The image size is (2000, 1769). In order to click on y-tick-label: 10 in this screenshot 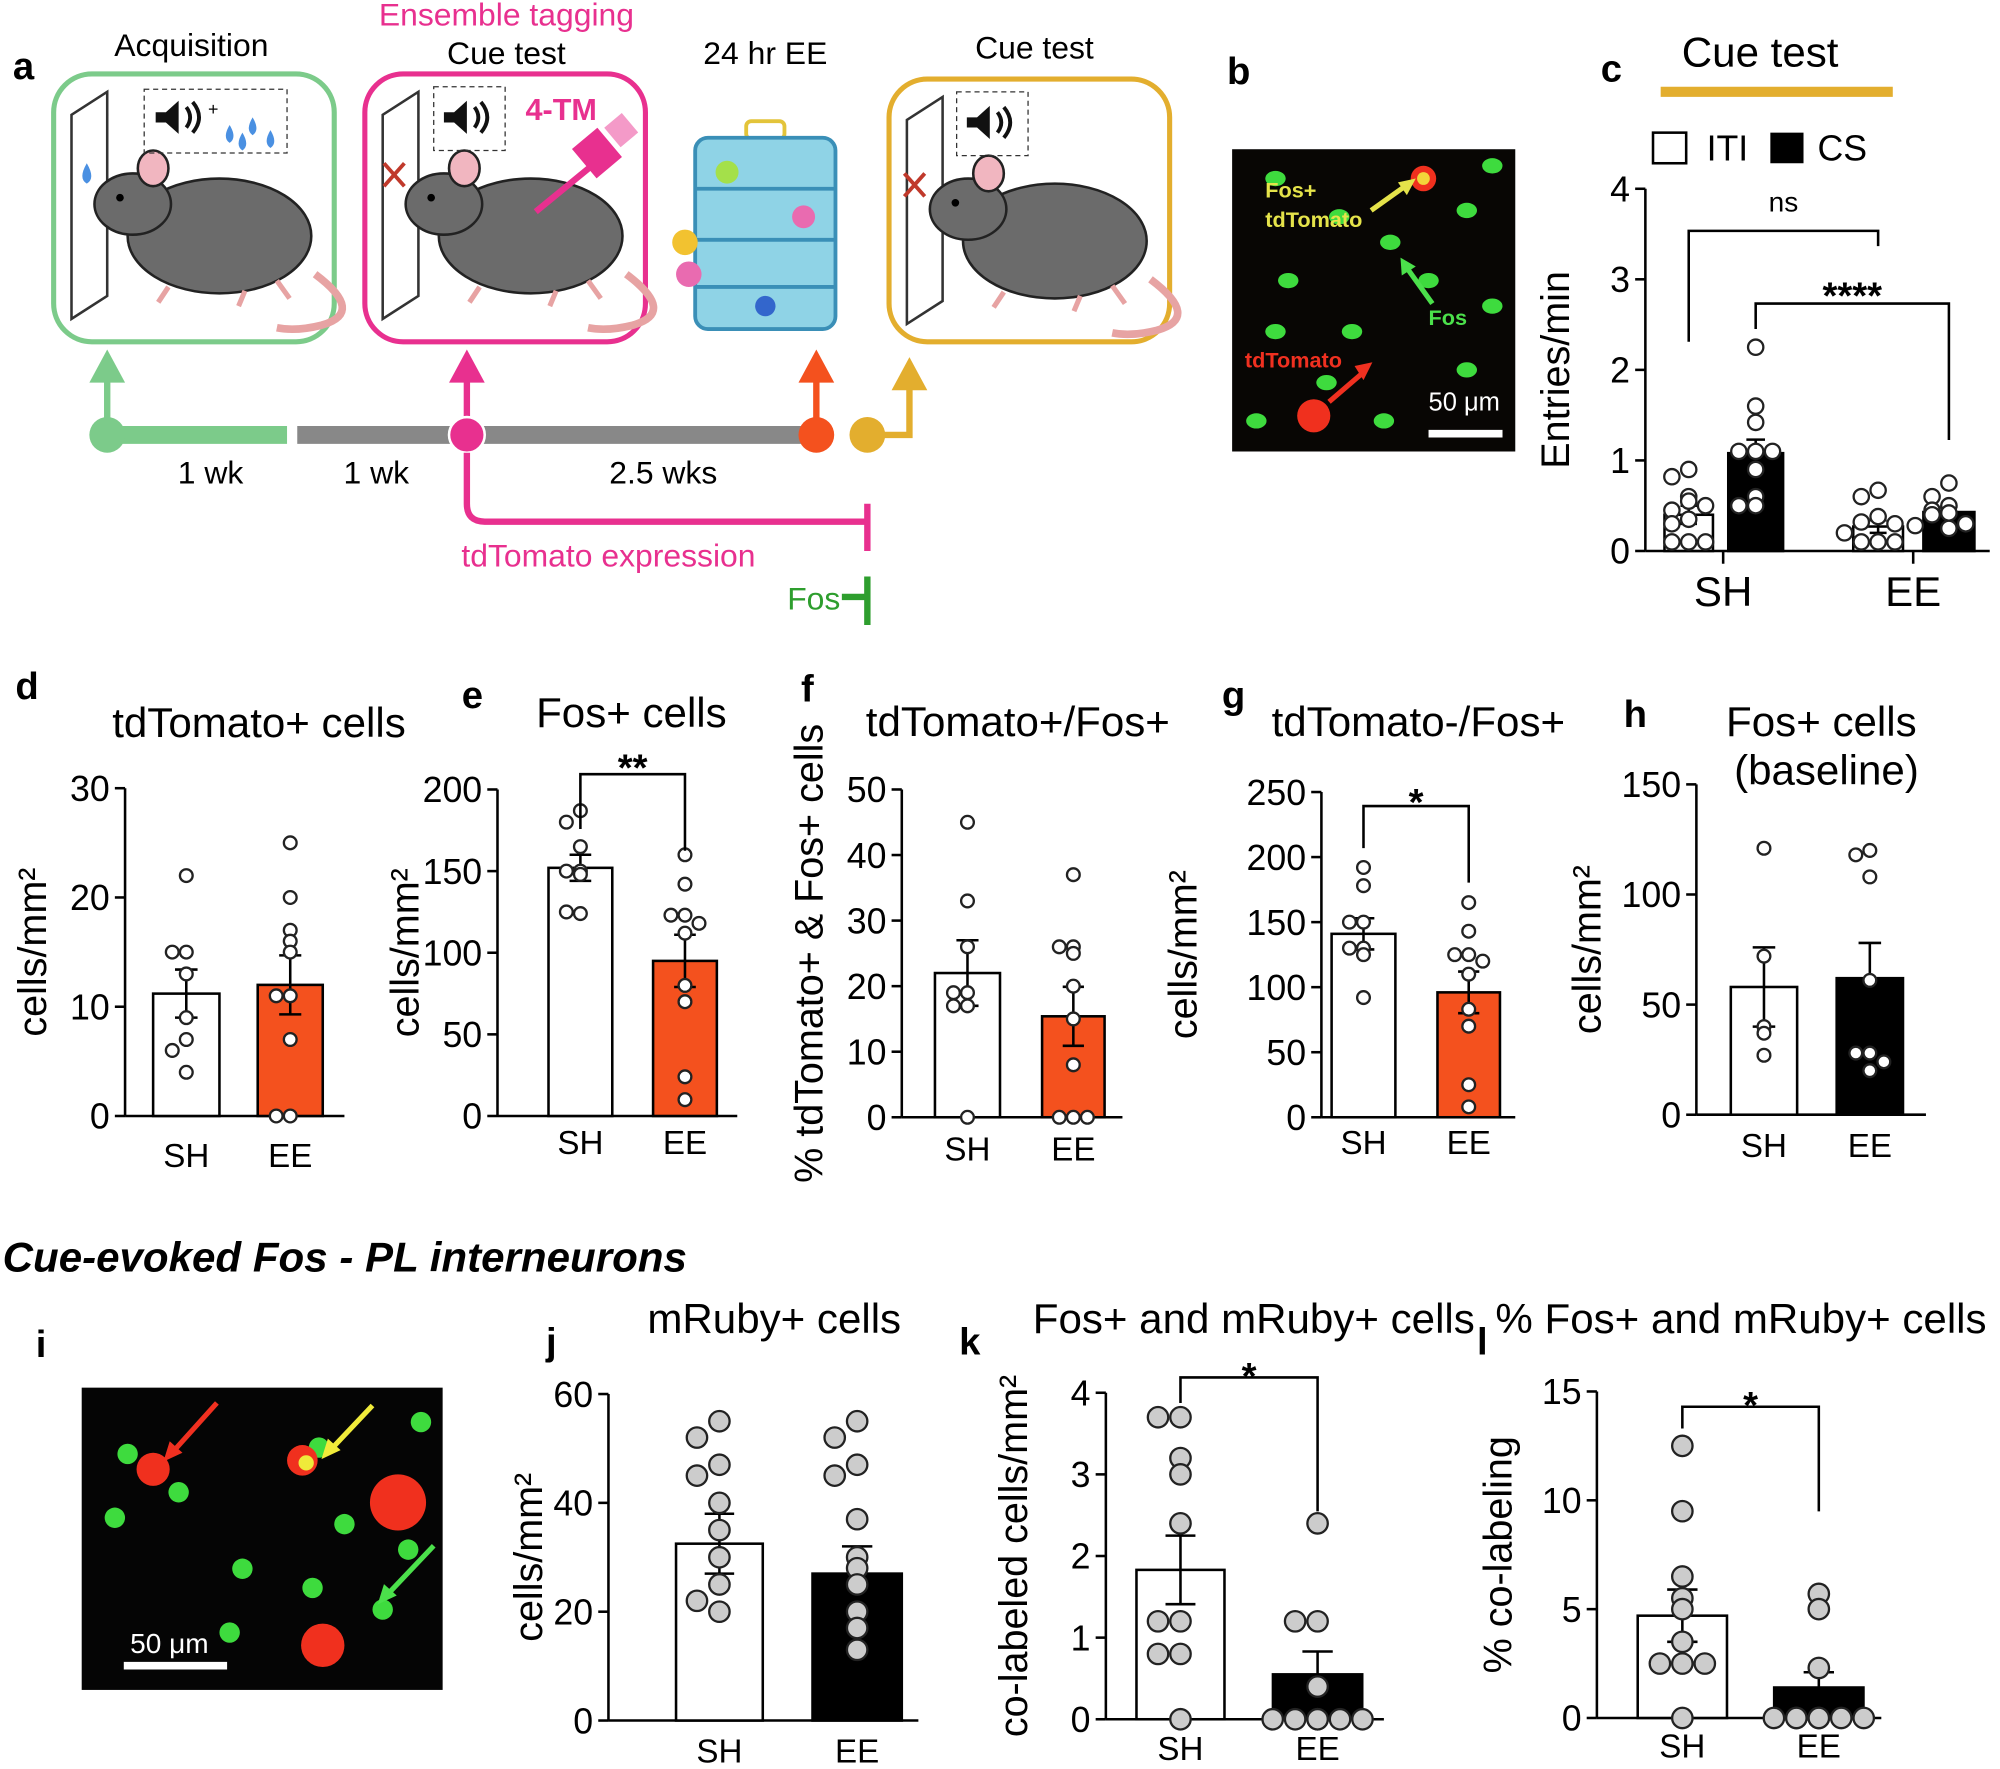, I will do `click(90, 1007)`.